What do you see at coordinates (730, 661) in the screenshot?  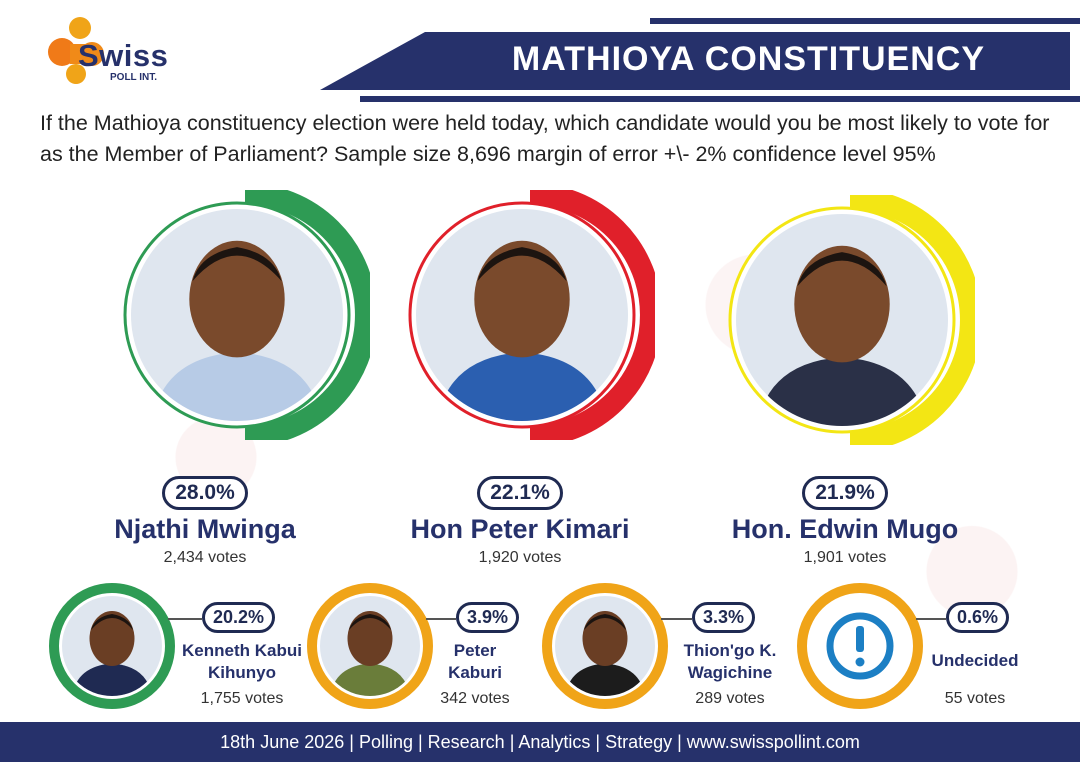 I see `candidate-name: Thion'go K. Wagichine` at bounding box center [730, 661].